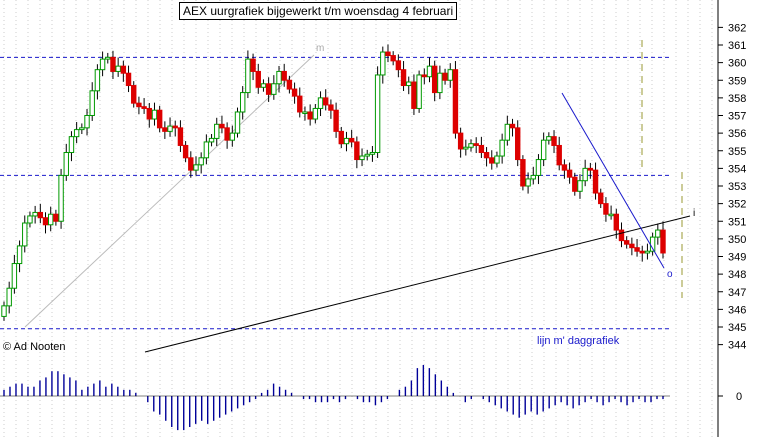  What do you see at coordinates (737, 46) in the screenshot?
I see `price-tick-label: 361` at bounding box center [737, 46].